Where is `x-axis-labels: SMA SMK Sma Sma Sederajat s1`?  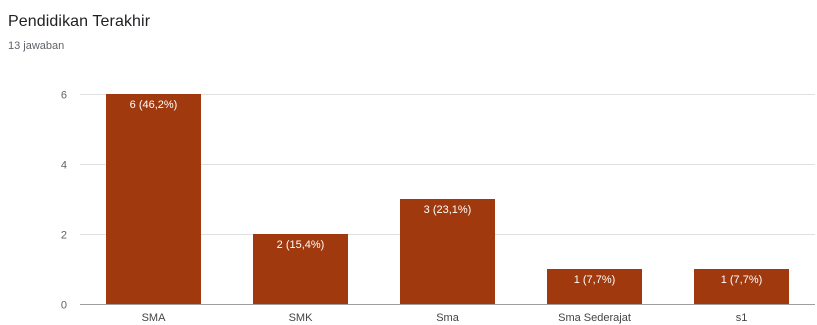
x-axis-labels: SMA SMK Sma Sma Sederajat s1 is located at coordinates (445, 318).